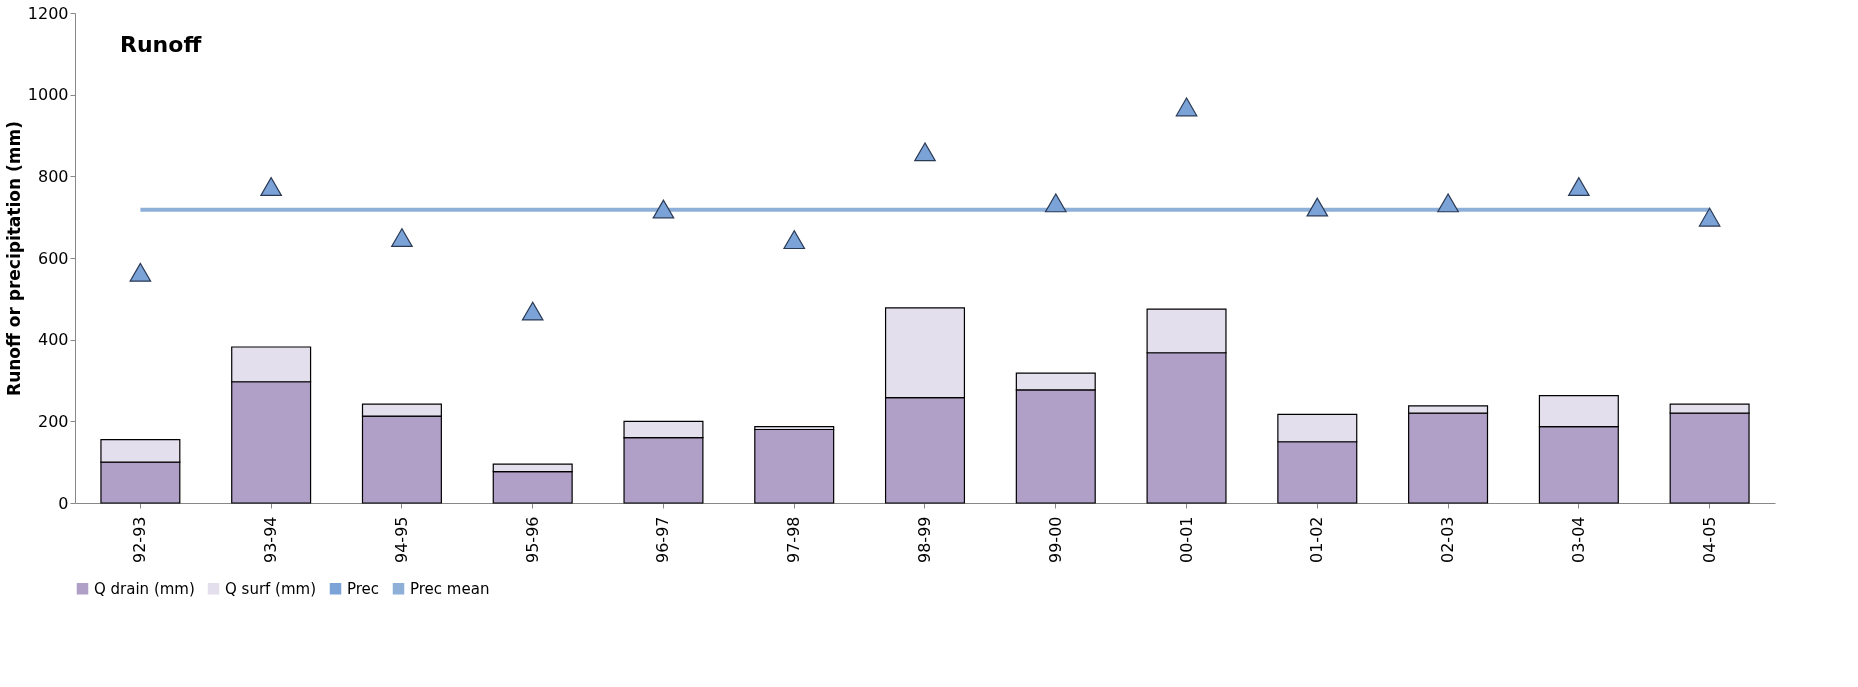 The image size is (1858, 687). What do you see at coordinates (53, 340) in the screenshot?
I see `y-tick-label: 400` at bounding box center [53, 340].